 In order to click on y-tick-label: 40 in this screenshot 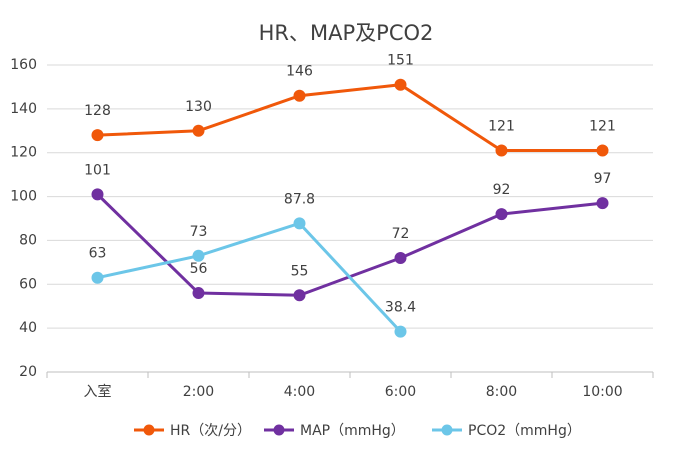, I will do `click(28, 328)`.